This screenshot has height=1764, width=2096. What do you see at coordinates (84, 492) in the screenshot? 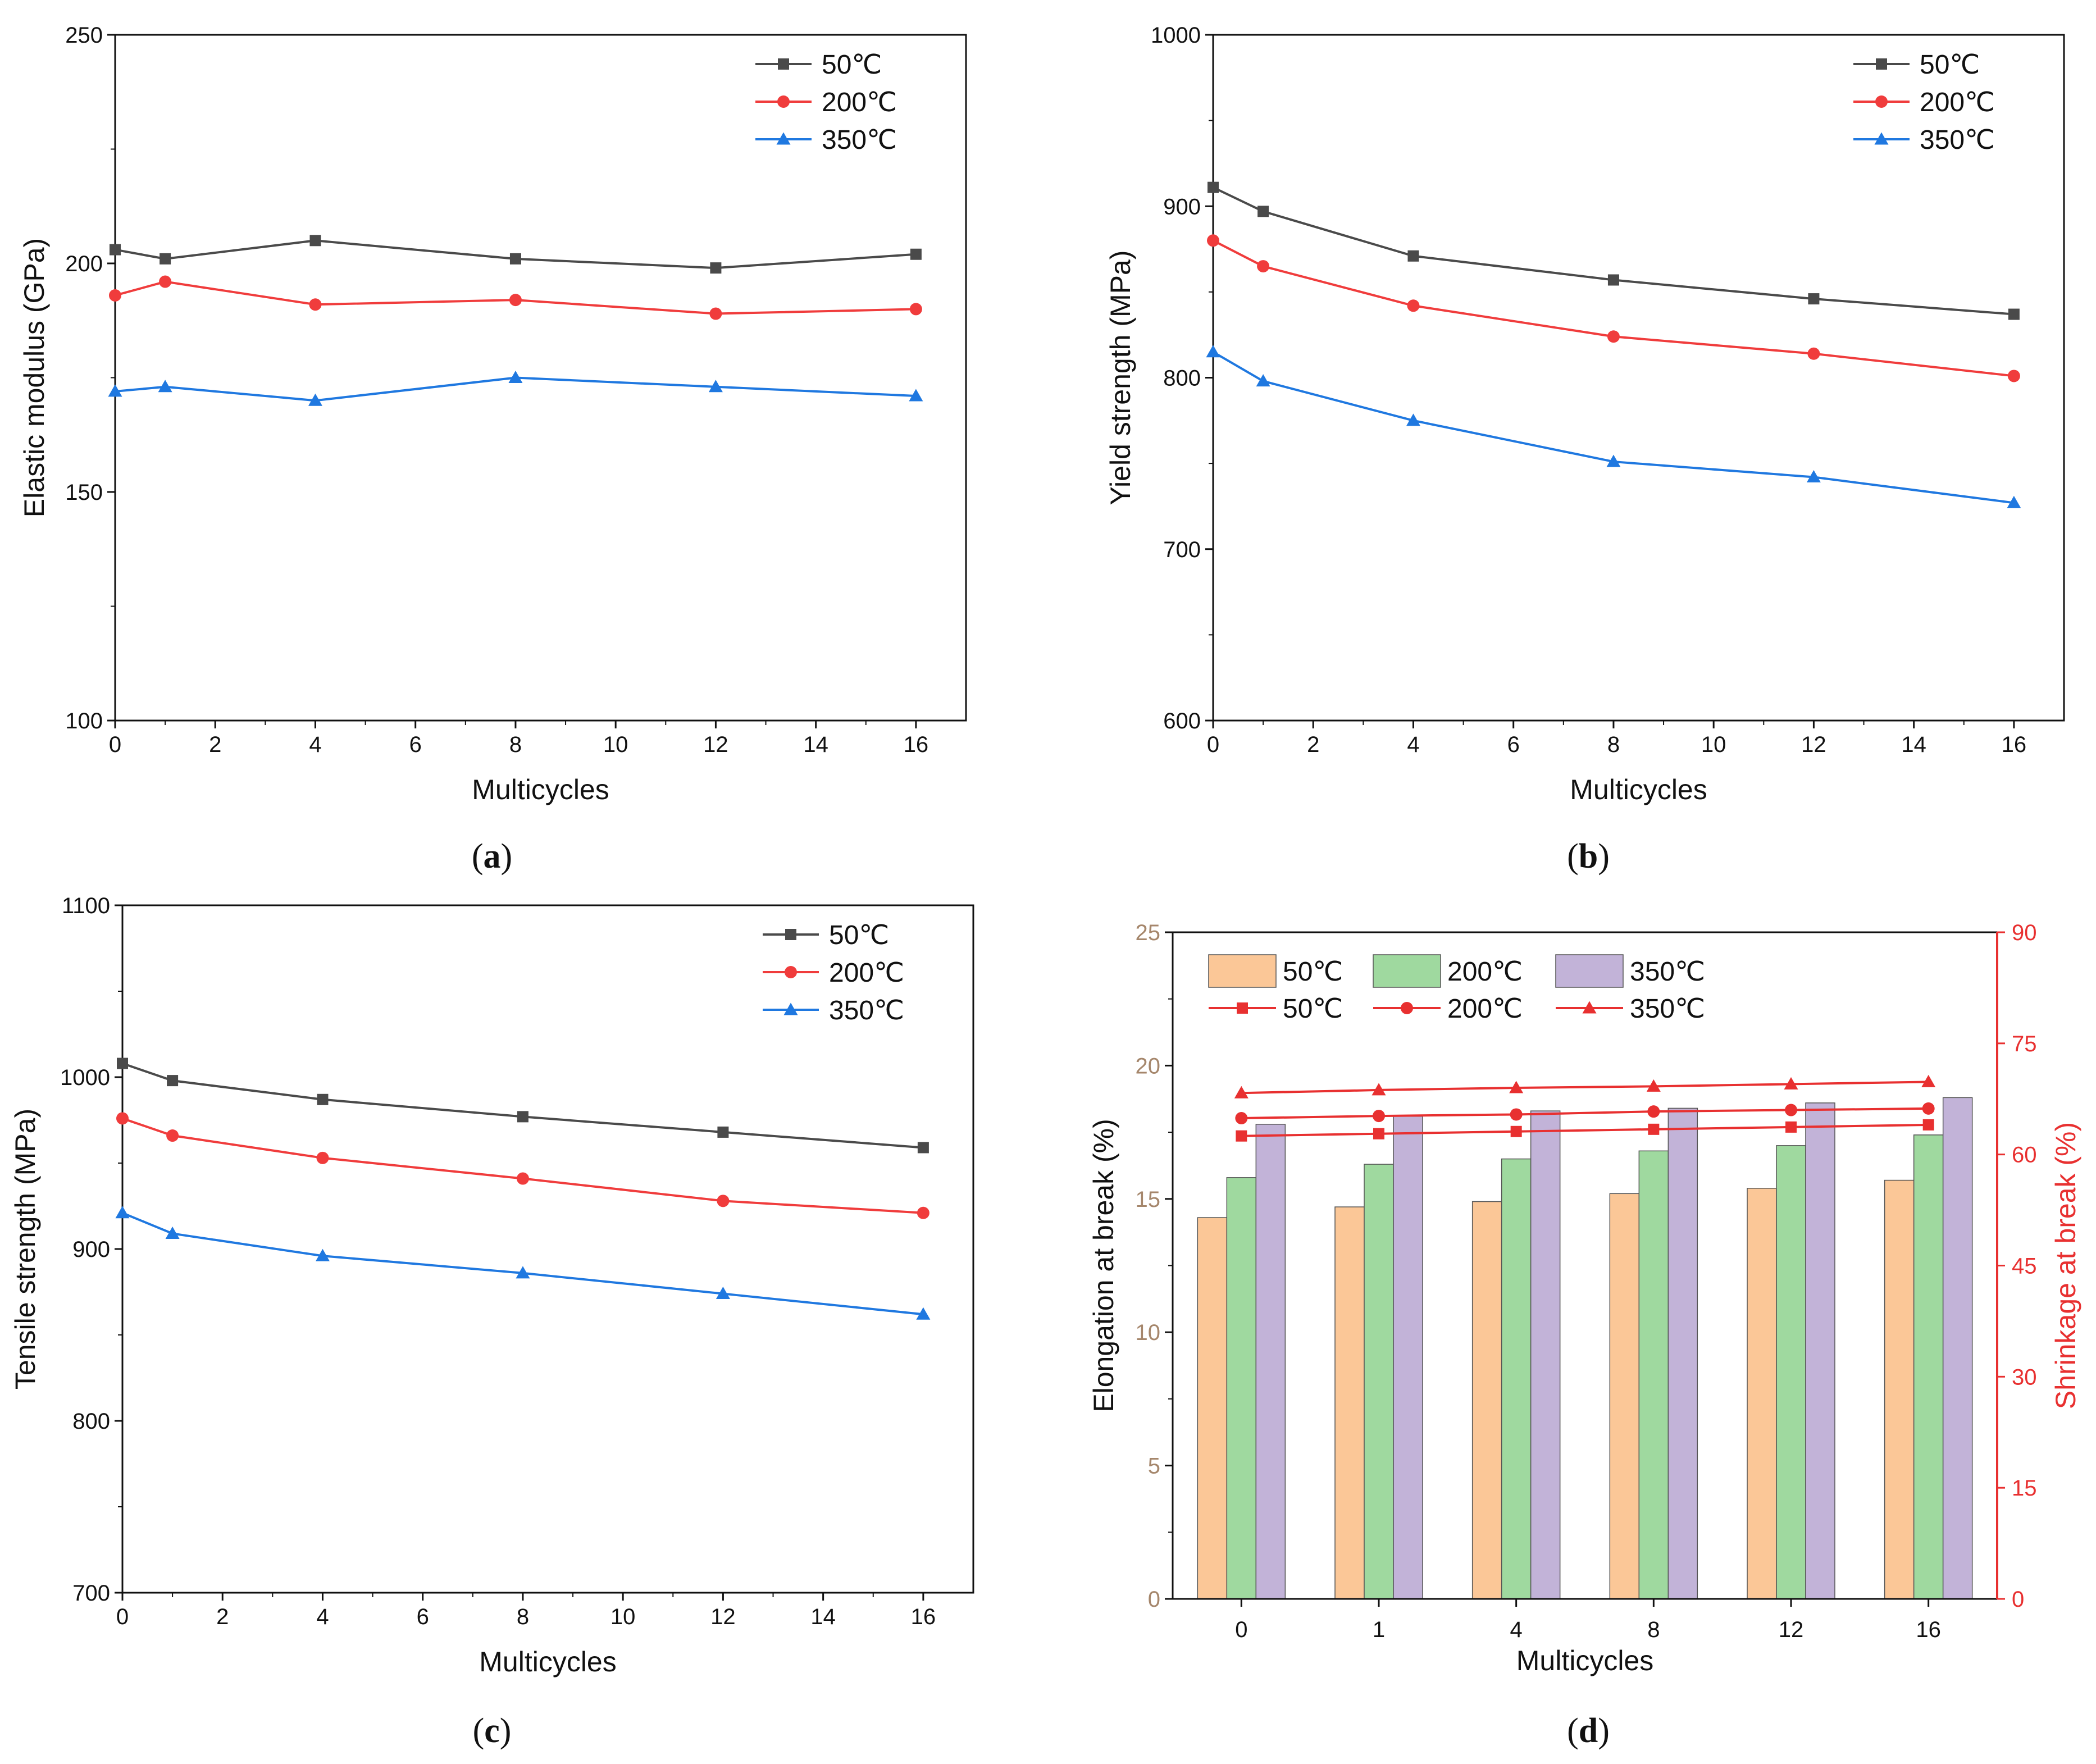
I see `y-tick-label-a: 150` at bounding box center [84, 492].